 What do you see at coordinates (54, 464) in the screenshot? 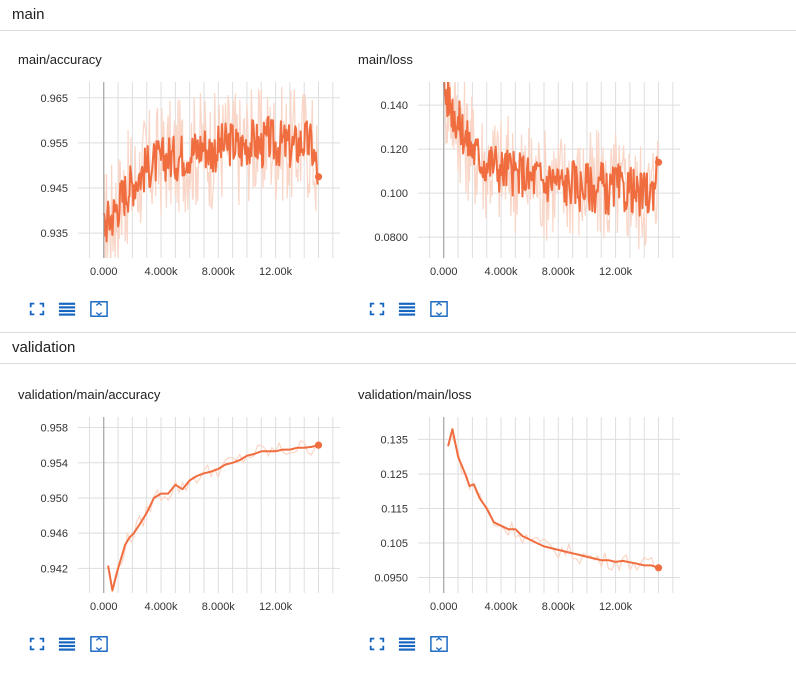
I see `y-tick-label: 0.954` at bounding box center [54, 464].